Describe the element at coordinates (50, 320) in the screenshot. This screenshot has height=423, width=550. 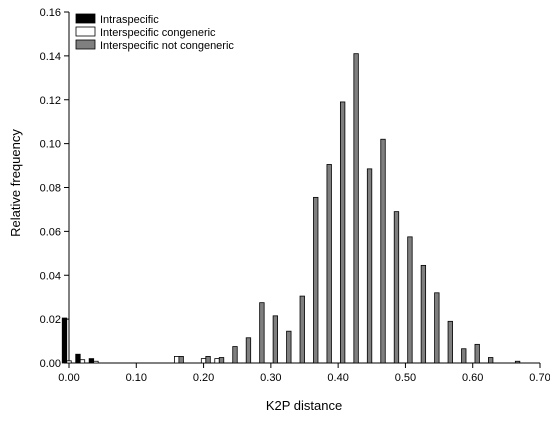
I see `y-tick-label: 0.02` at that location.